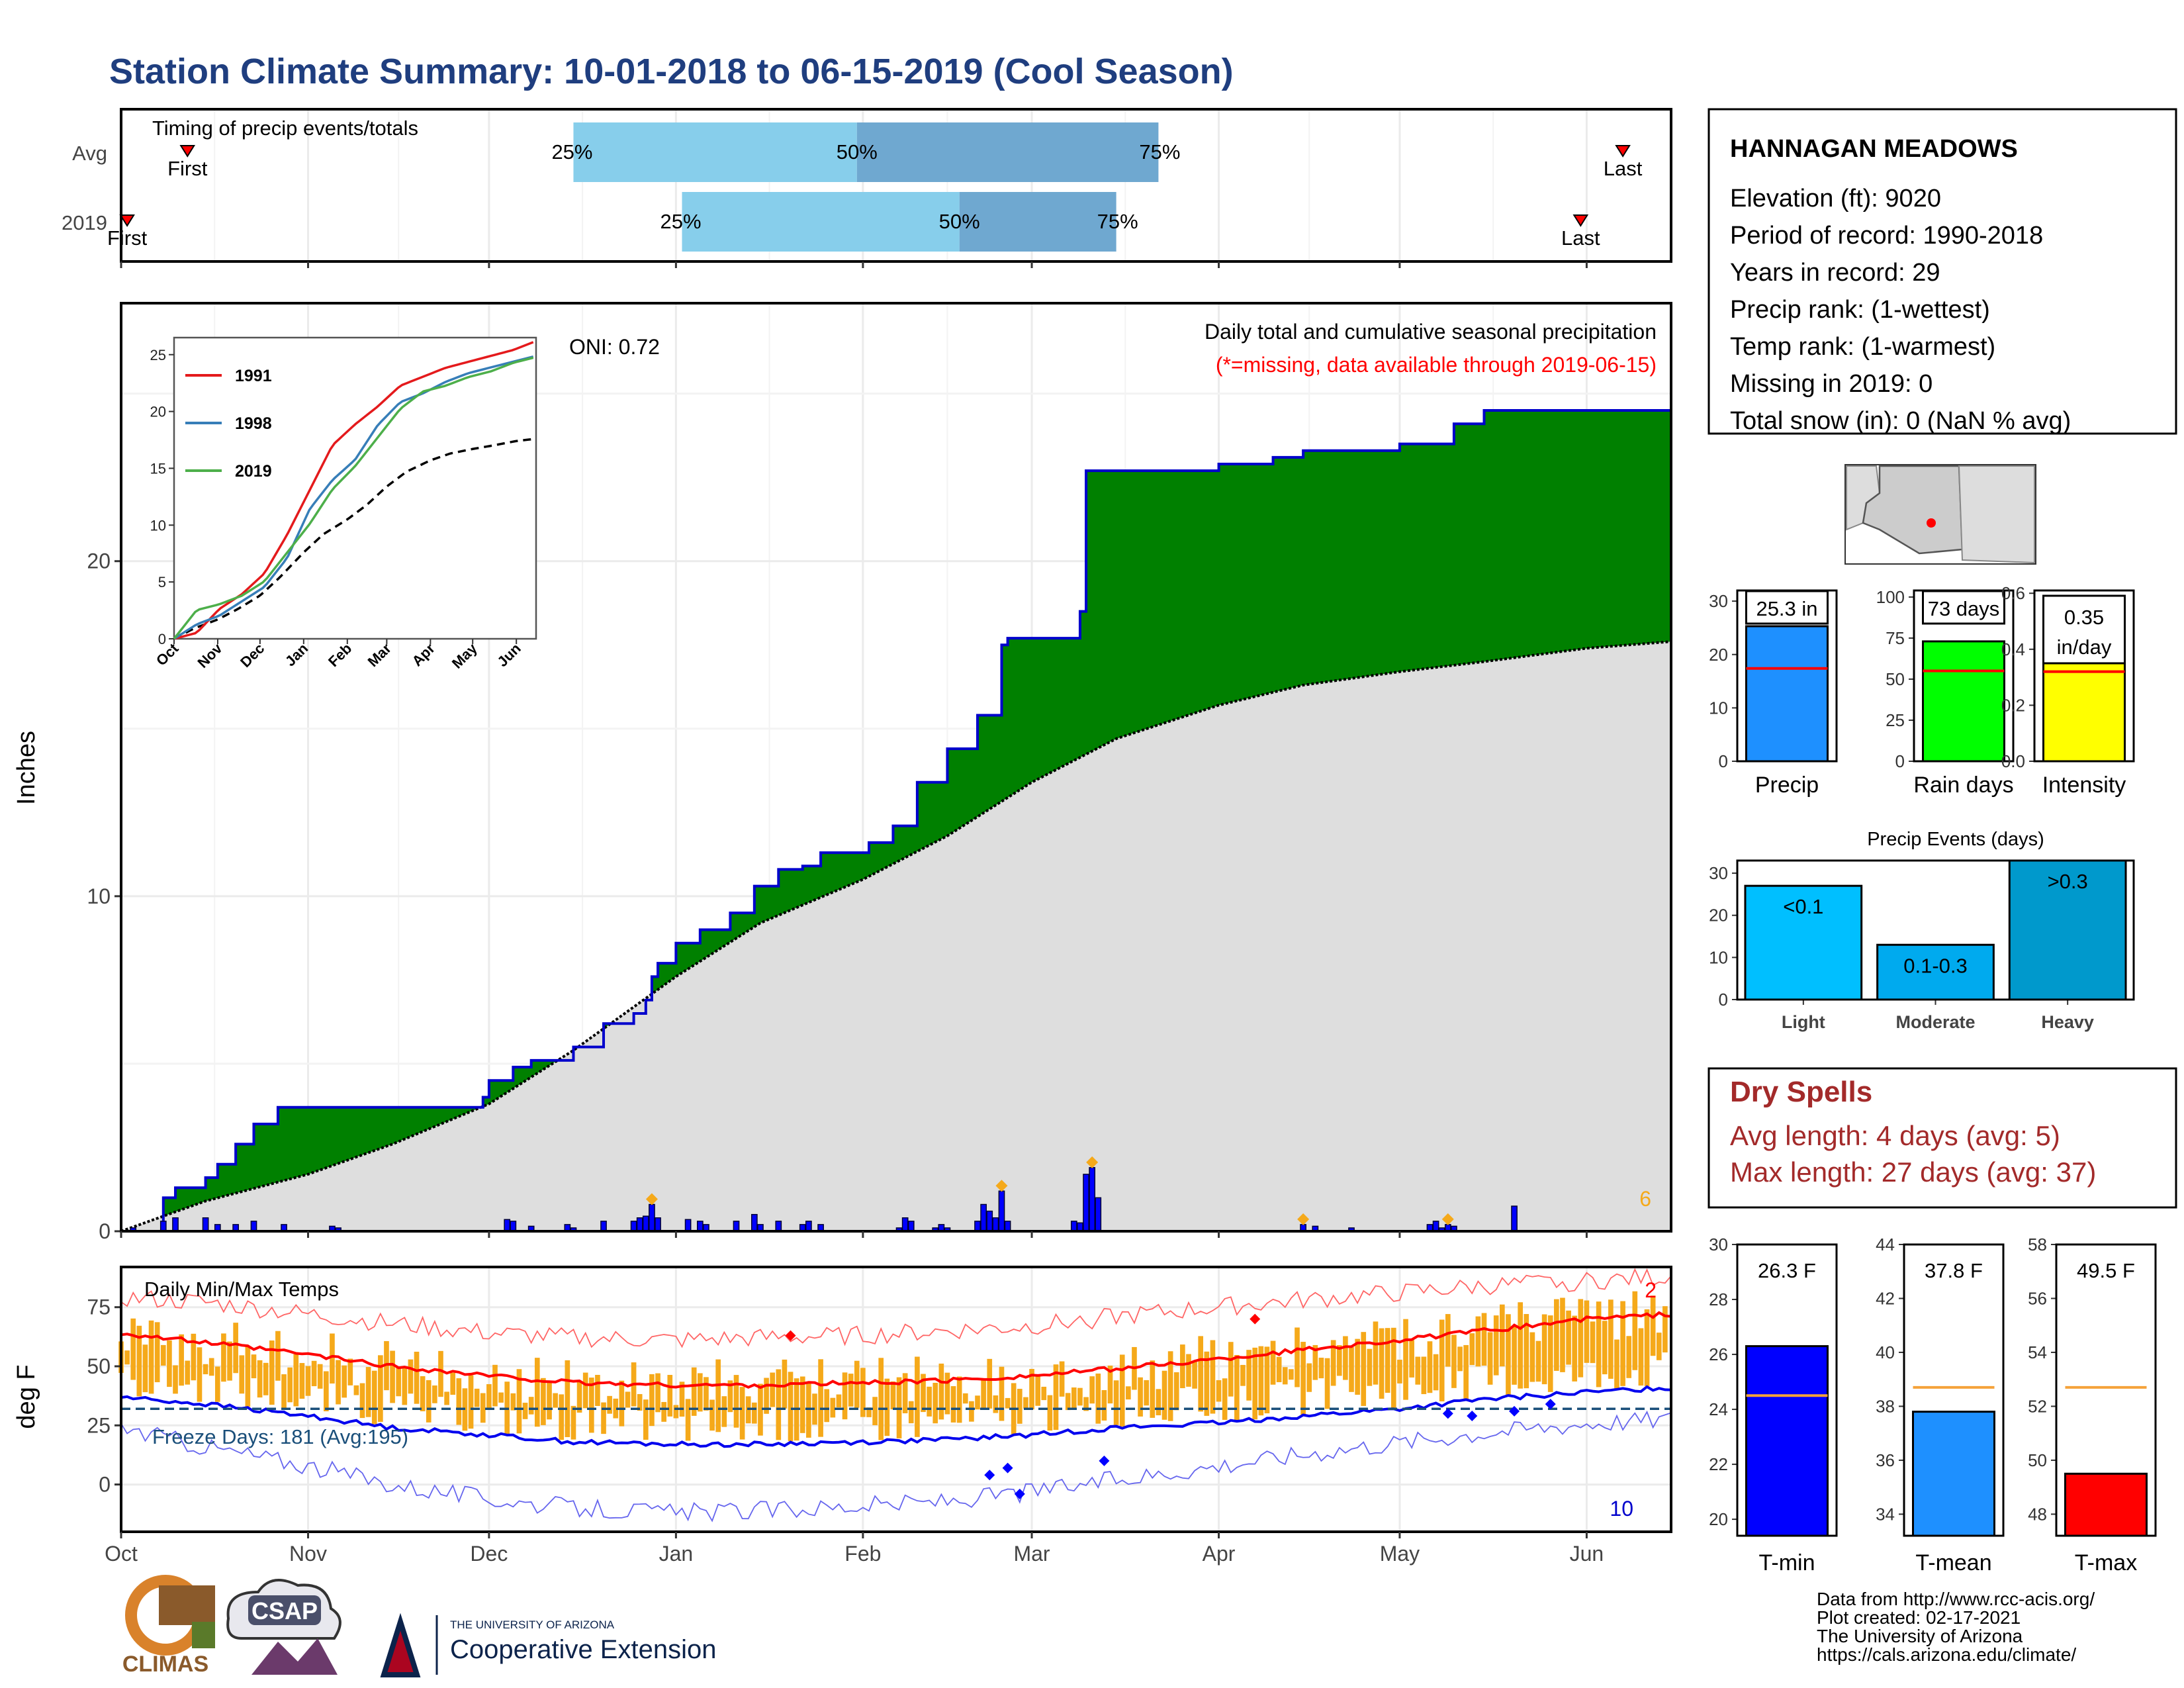 Image resolution: width=2184 pixels, height=1688 pixels. What do you see at coordinates (283, 1627) in the screenshot?
I see `csap-logo: CSAP` at bounding box center [283, 1627].